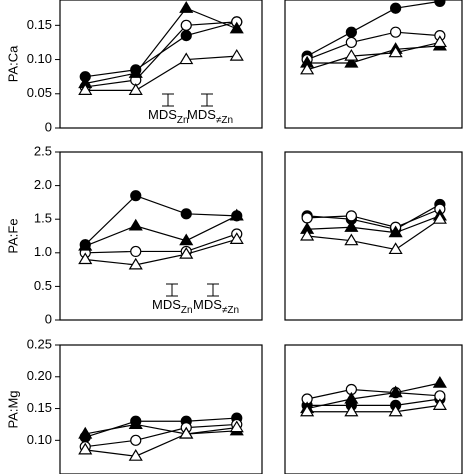 The width and height of the screenshot is (474, 474). I want to click on y-axis-label: PA:Ca, so click(12, 63).